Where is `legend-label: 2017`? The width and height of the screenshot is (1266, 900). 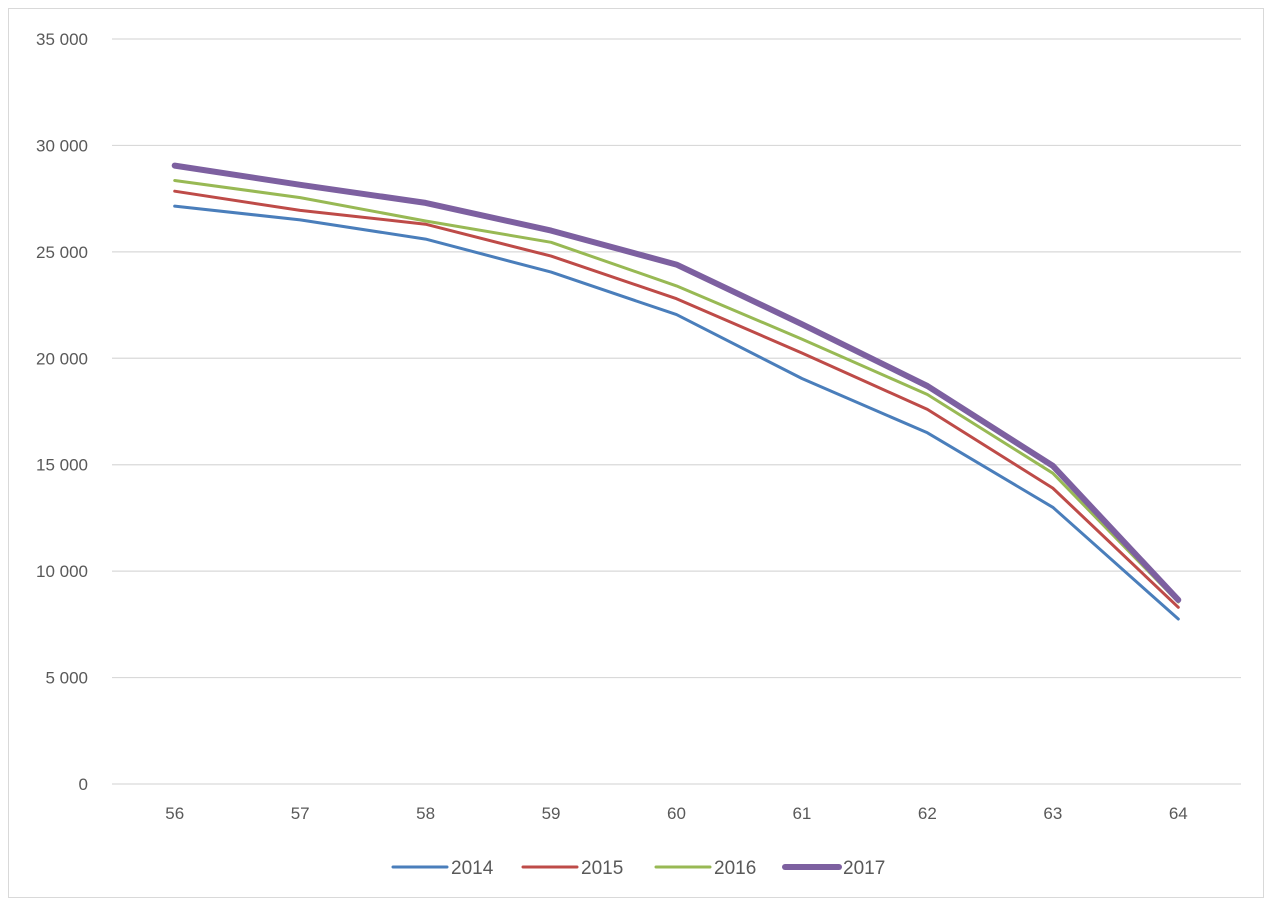 legend-label: 2017 is located at coordinates (864, 868).